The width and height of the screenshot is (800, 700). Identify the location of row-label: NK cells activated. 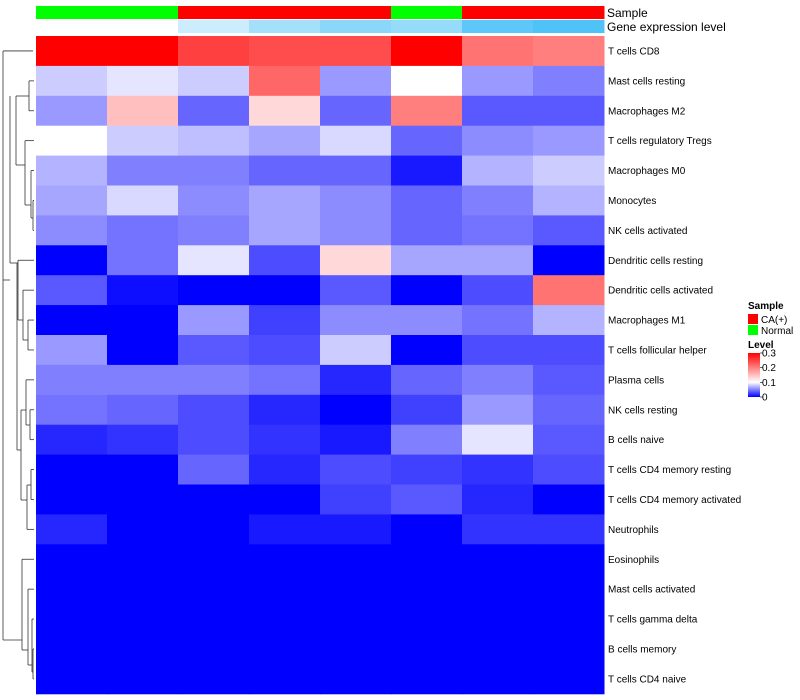
(647, 231).